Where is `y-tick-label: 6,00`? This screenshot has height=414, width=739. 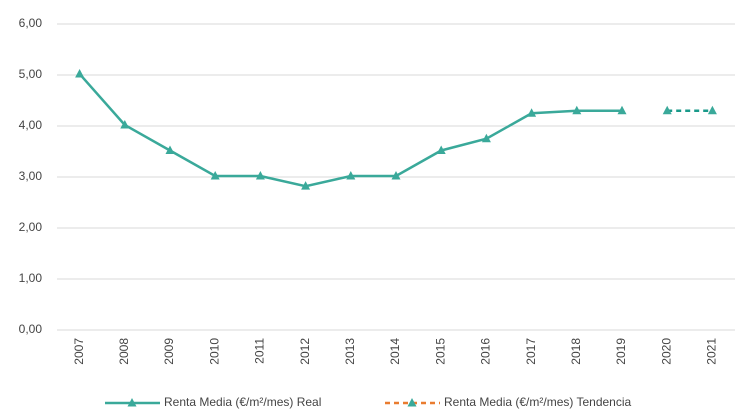 y-tick-label: 6,00 is located at coordinates (31, 23).